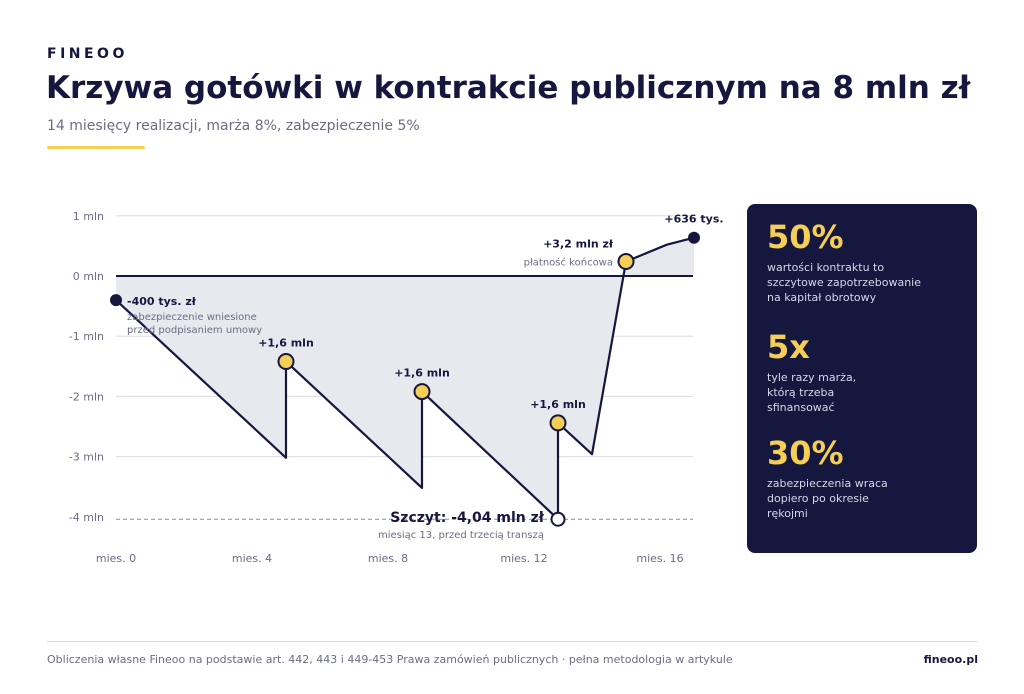  I want to click on data-note: zabezpieczenie wniesione, so click(192, 317).